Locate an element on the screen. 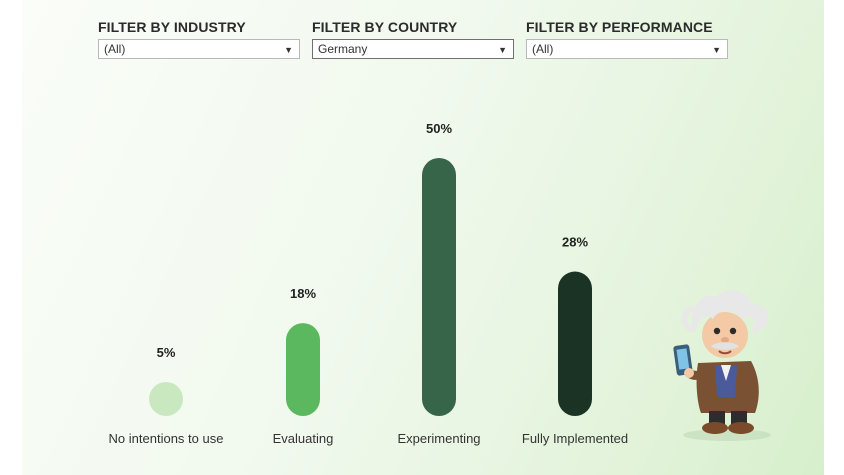 The image size is (844, 475). industry-dropdown: (All) ▼ is located at coordinates (199, 49).